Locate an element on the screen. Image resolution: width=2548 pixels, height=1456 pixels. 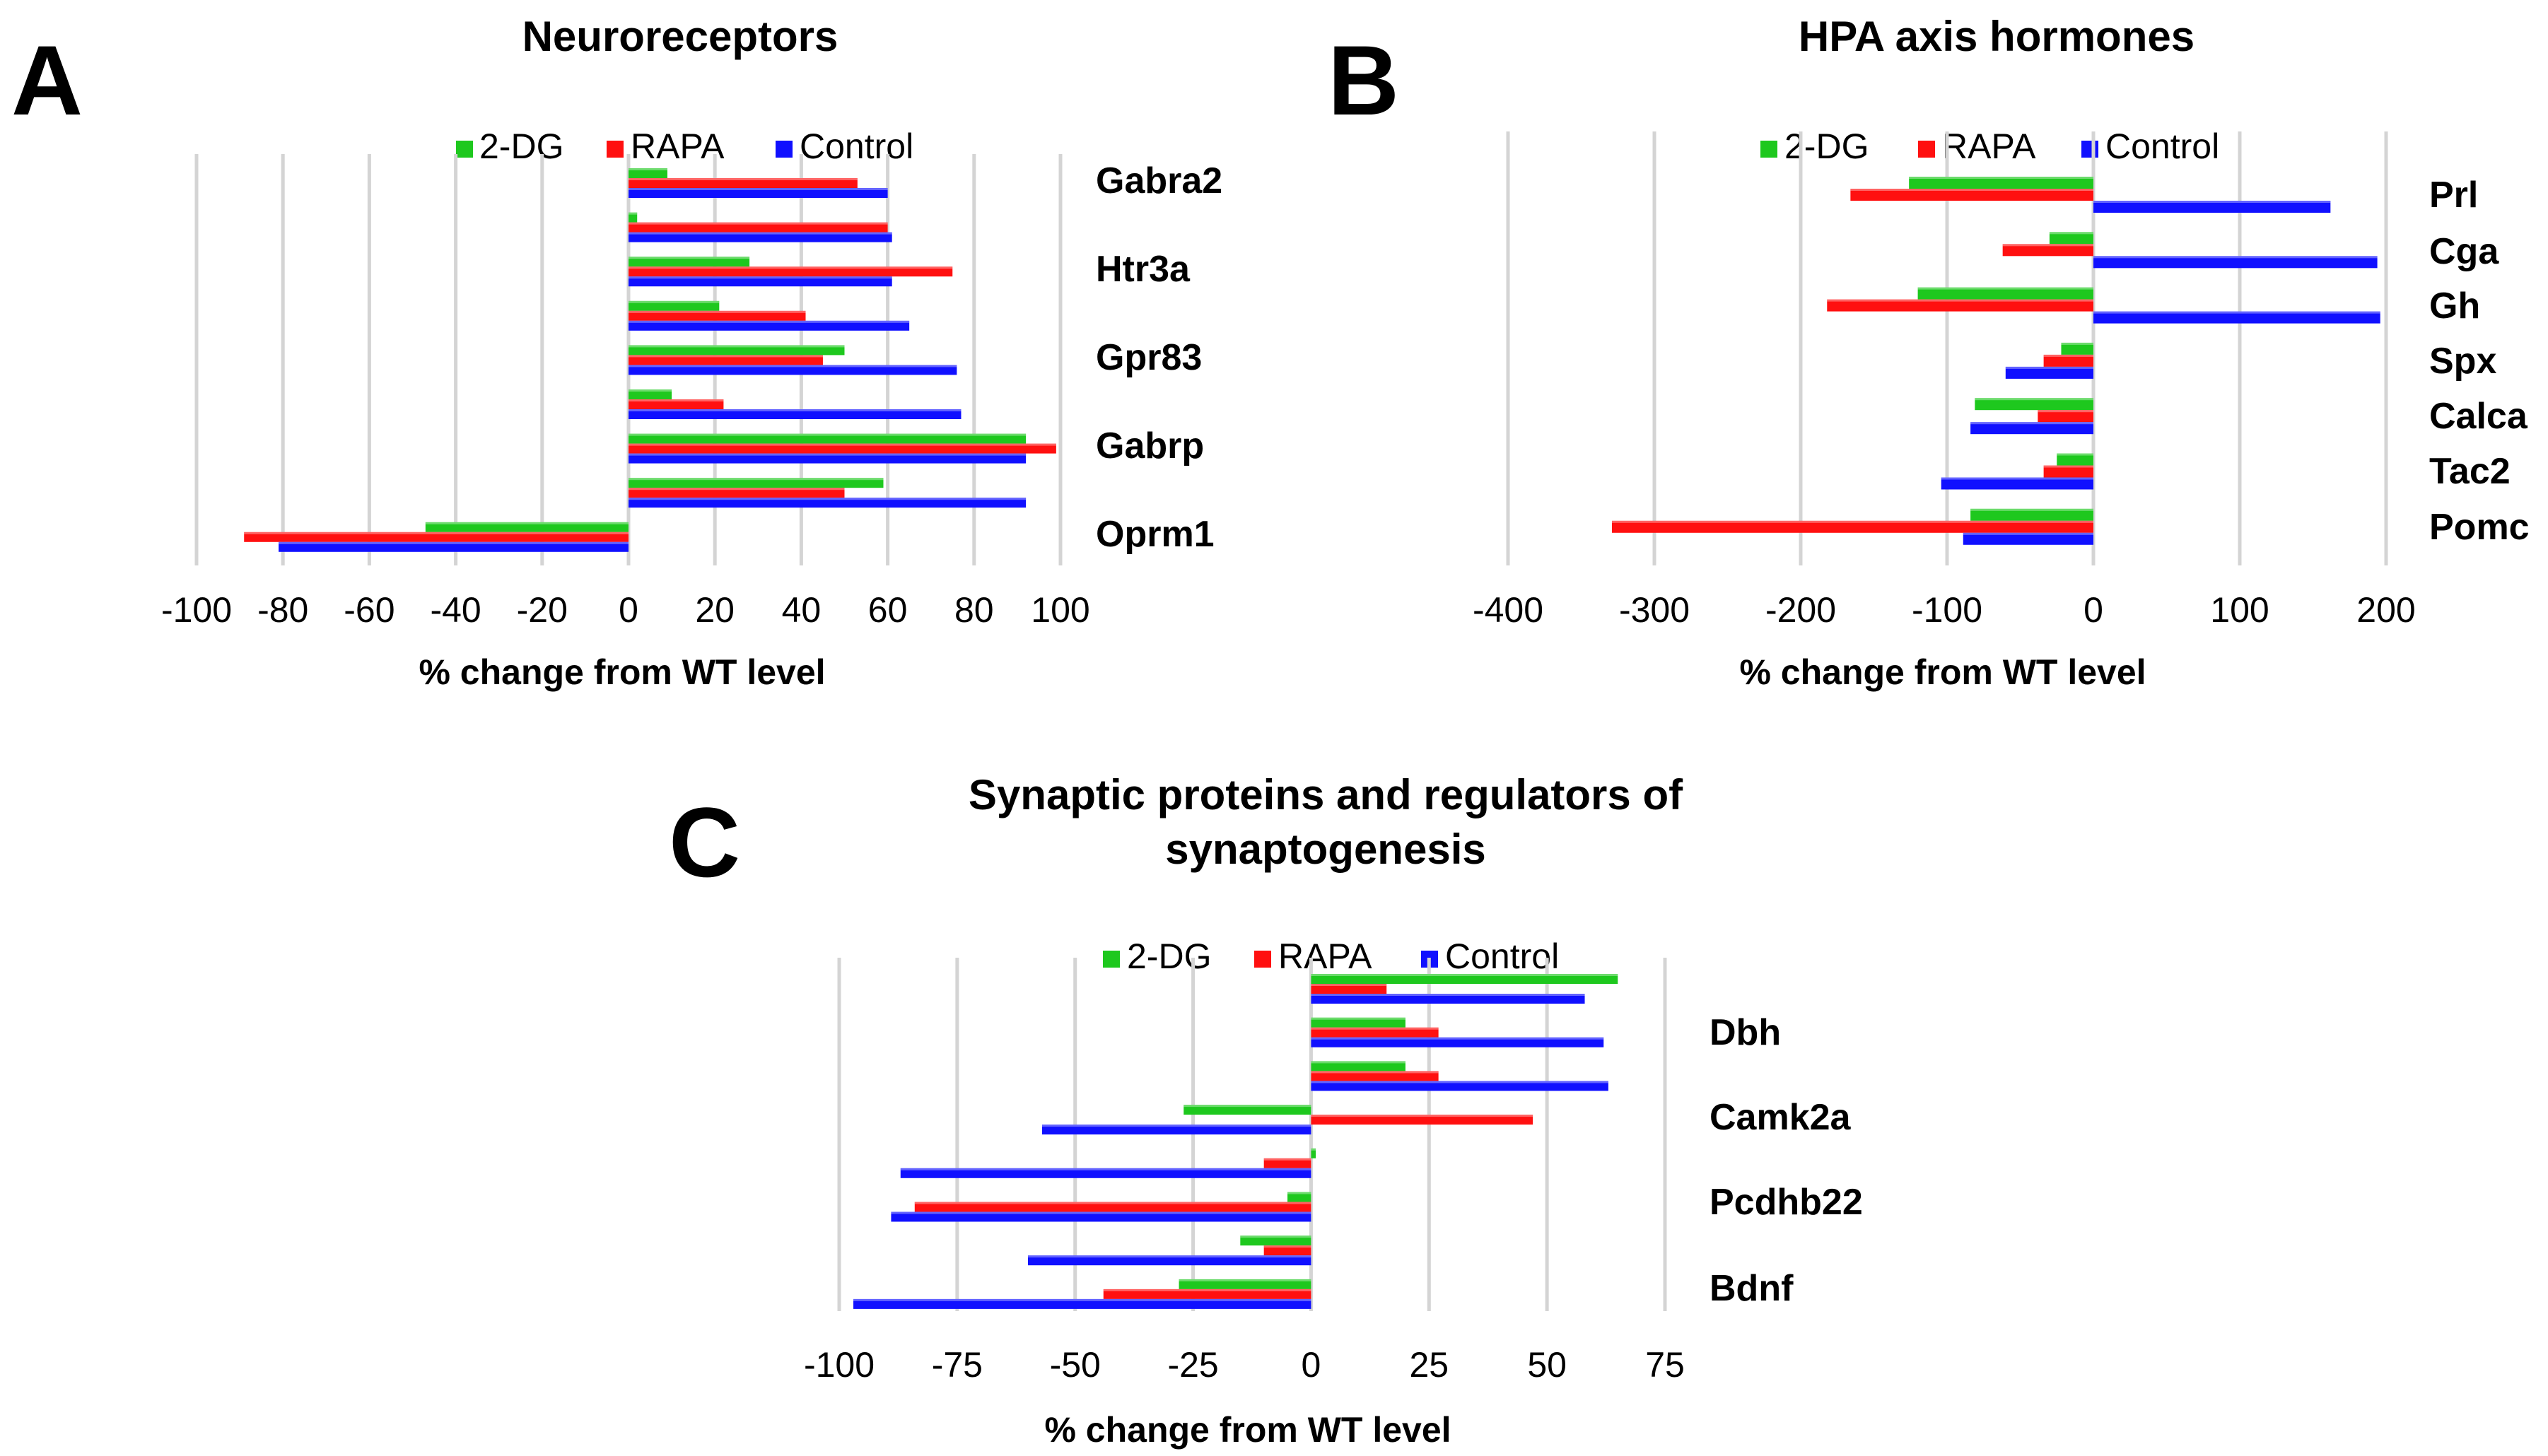
panel-b-letter: B is located at coordinates (1363, 81).